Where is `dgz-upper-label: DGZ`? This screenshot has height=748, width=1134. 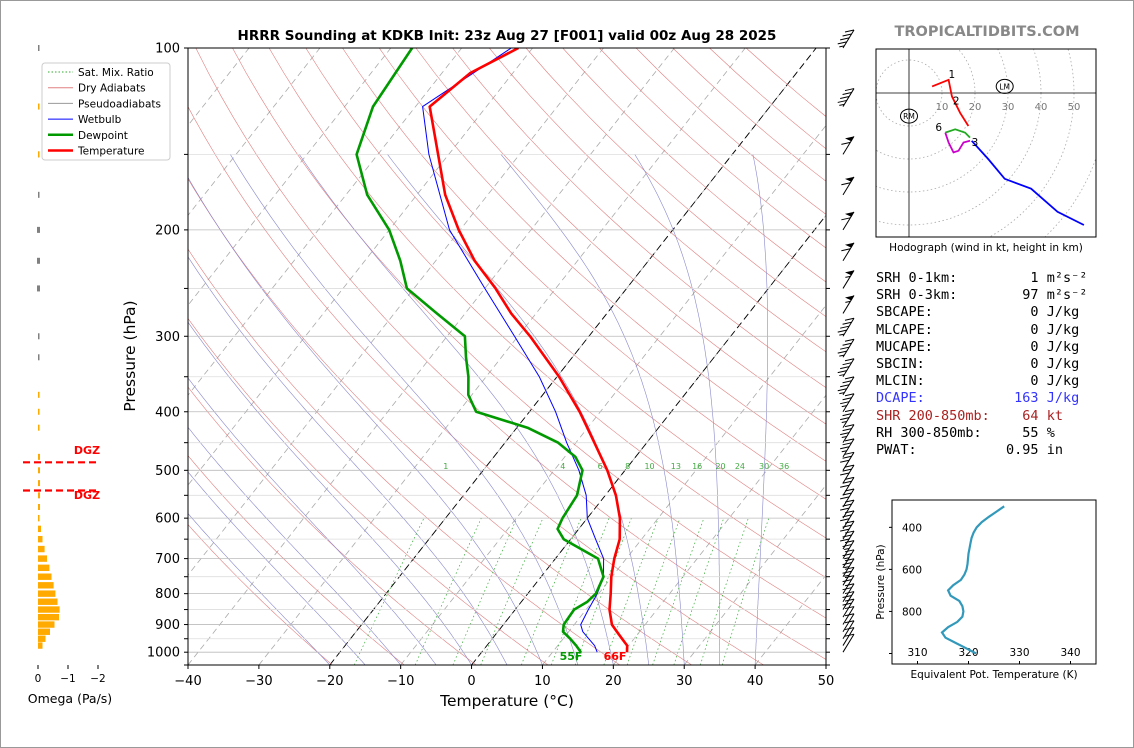 dgz-upper-label: DGZ is located at coordinates (87, 450).